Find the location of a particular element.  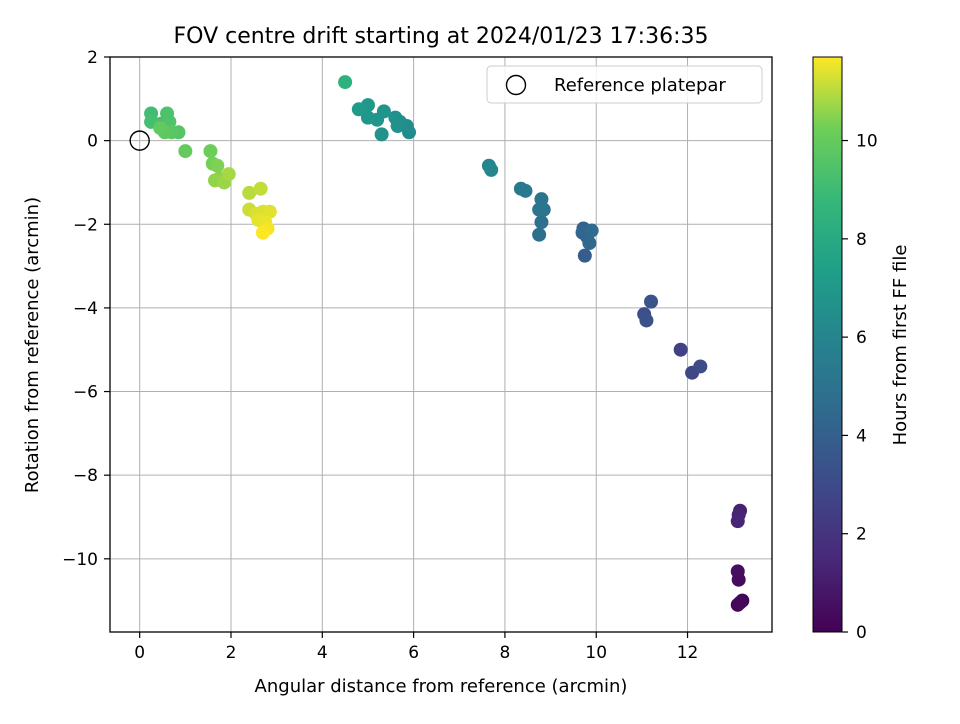

y-axis-label: Rotation from reference (arcmin) is located at coordinates (32, 345).